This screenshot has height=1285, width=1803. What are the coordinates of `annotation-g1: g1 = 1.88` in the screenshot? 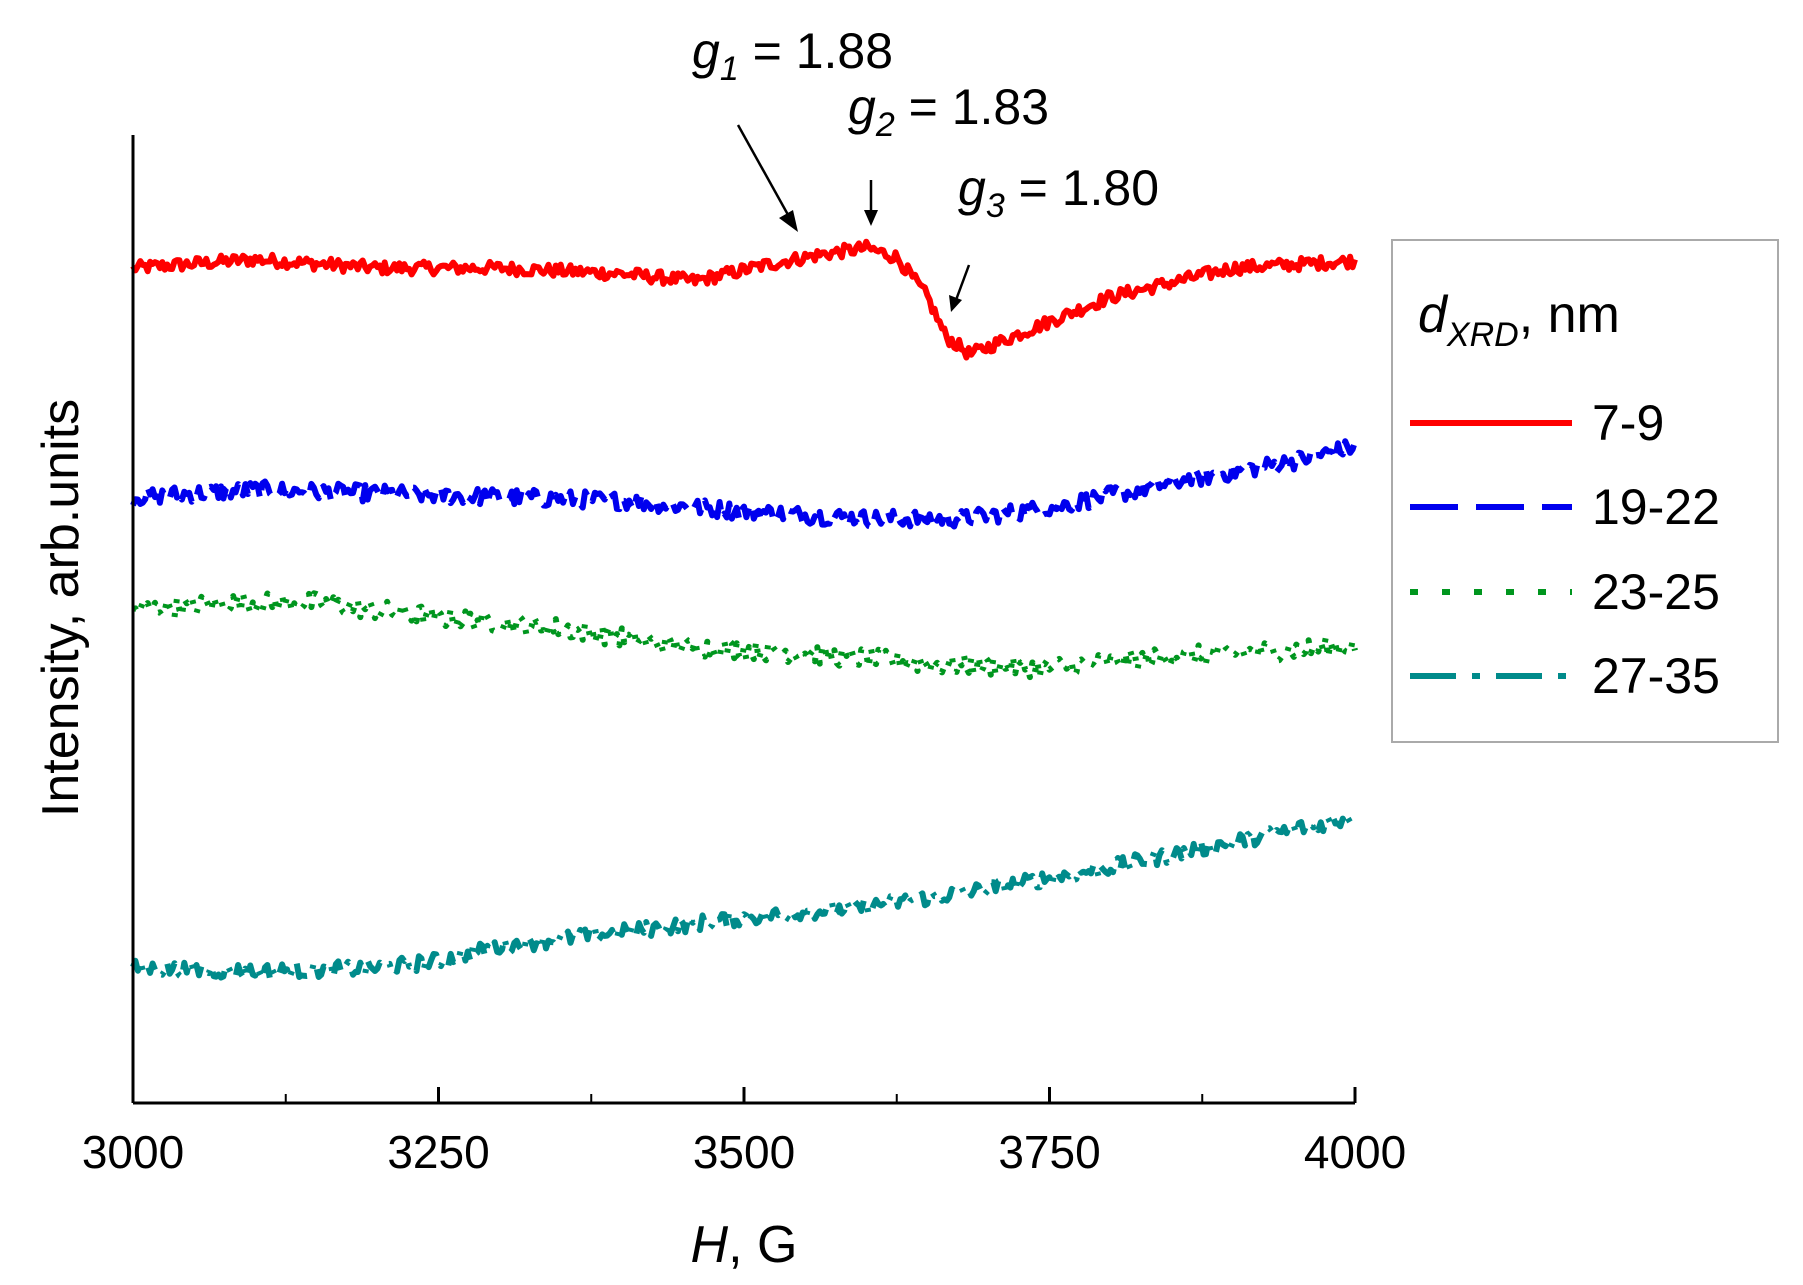 It's located at (792, 127).